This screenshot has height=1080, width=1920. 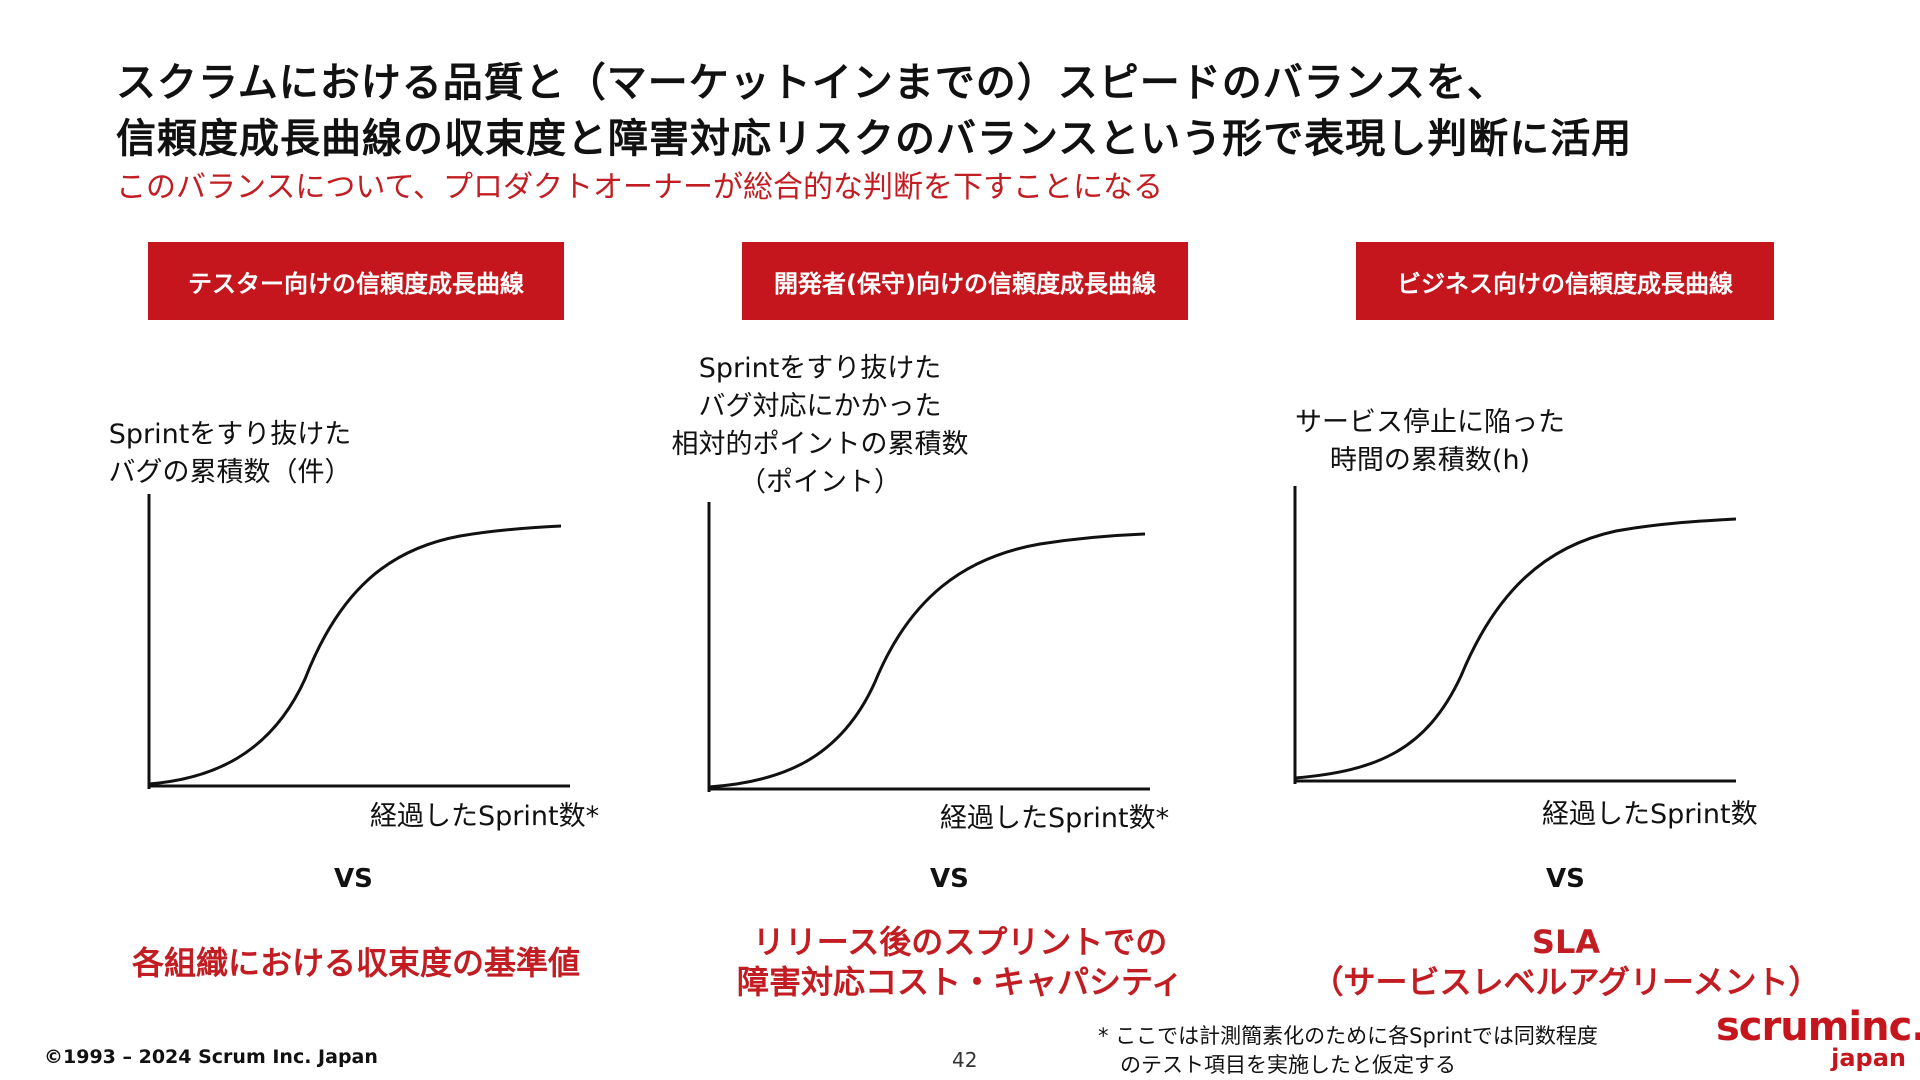 I want to click on panel-1-xlabel: 経過したSprint数*, so click(x=485, y=816).